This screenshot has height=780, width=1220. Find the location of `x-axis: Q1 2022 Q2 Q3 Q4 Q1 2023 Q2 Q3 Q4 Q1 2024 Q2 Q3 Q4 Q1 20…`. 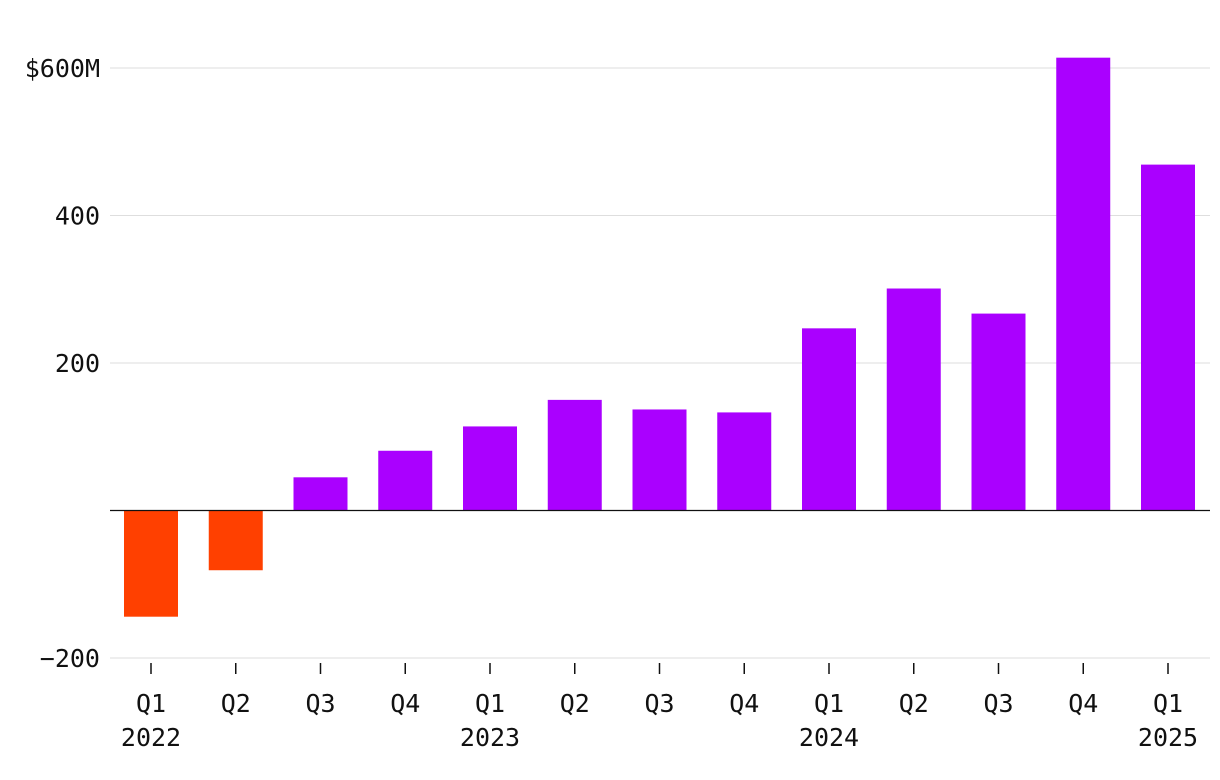

x-axis: Q1 2022 Q2 Q3 Q4 Q1 2023 Q2 Q3 Q4 Q1 2024 Q2 Q3 Q4 Q1 20… is located at coordinates (659, 707).